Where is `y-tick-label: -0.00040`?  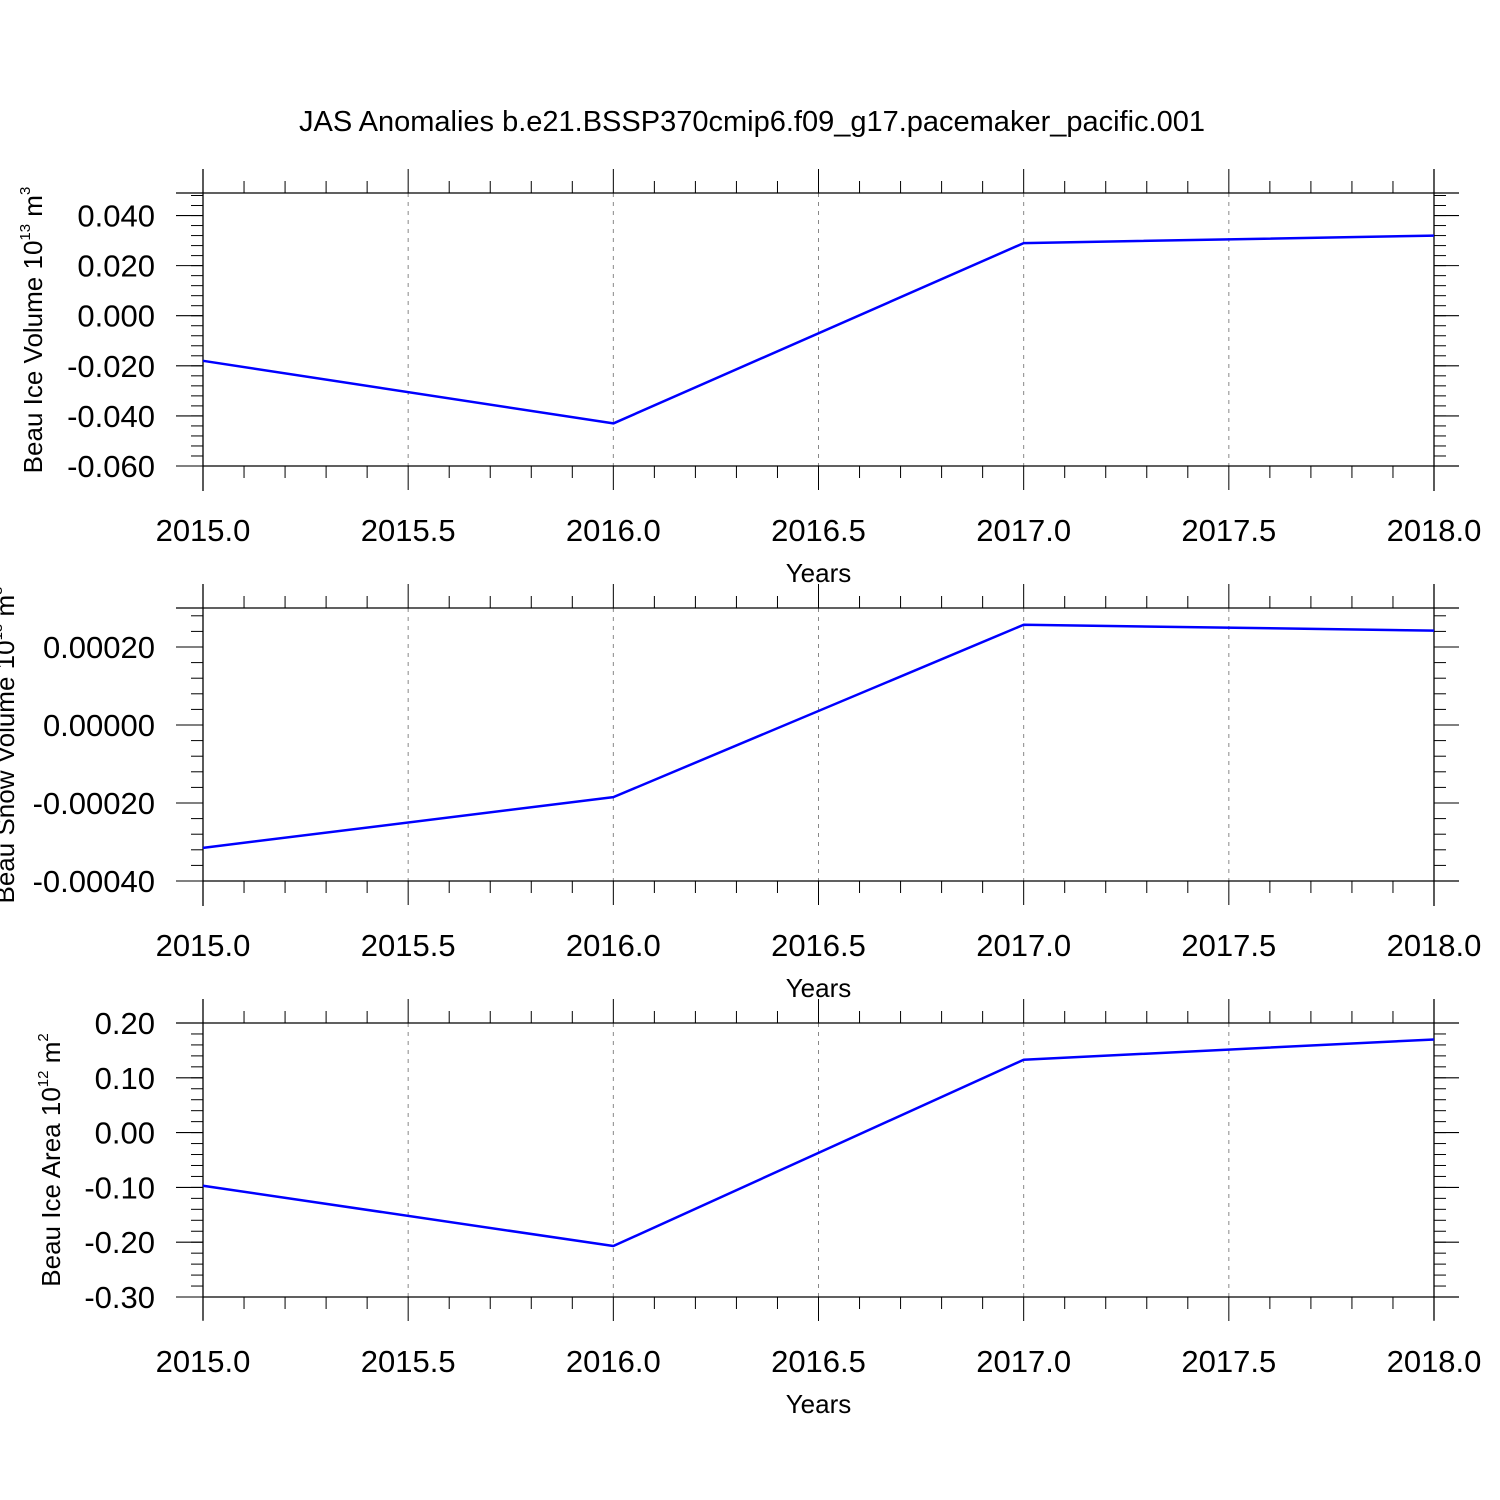 y-tick-label: -0.00040 is located at coordinates (94, 881).